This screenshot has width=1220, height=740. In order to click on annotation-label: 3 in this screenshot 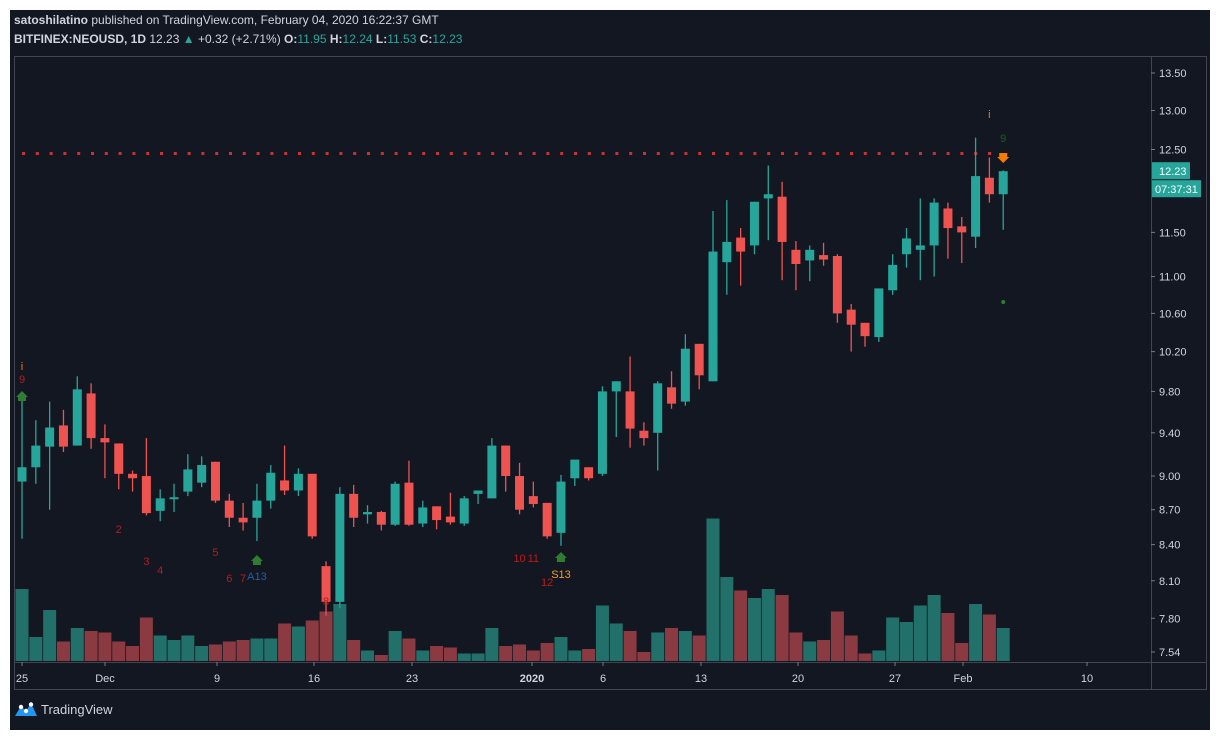, I will do `click(146, 562)`.